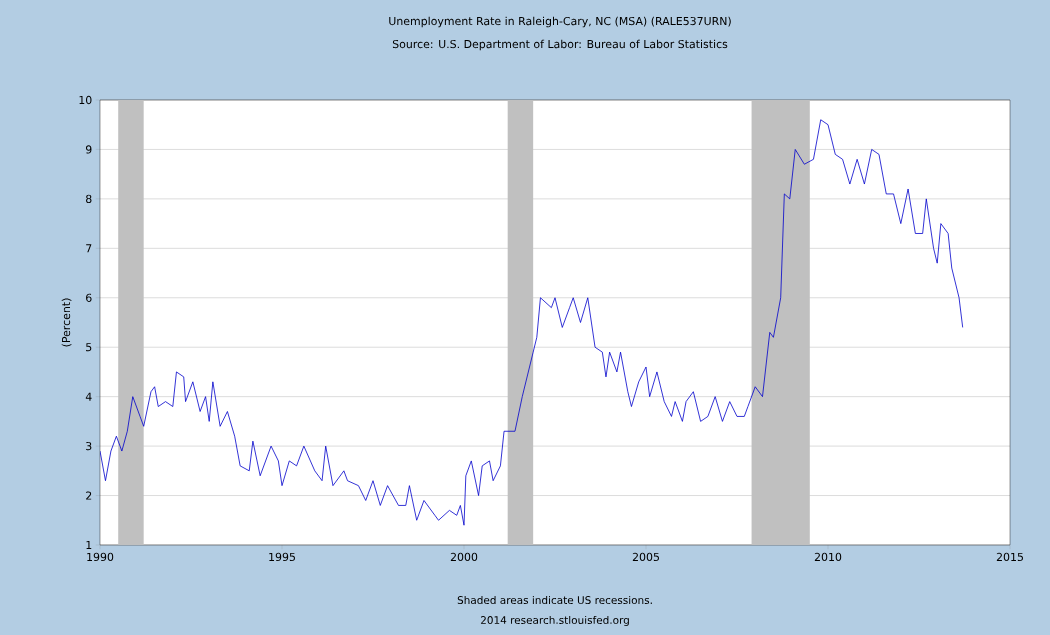 The height and width of the screenshot is (635, 1050). What do you see at coordinates (828, 557) in the screenshot?
I see `x-tick-label: 2010` at bounding box center [828, 557].